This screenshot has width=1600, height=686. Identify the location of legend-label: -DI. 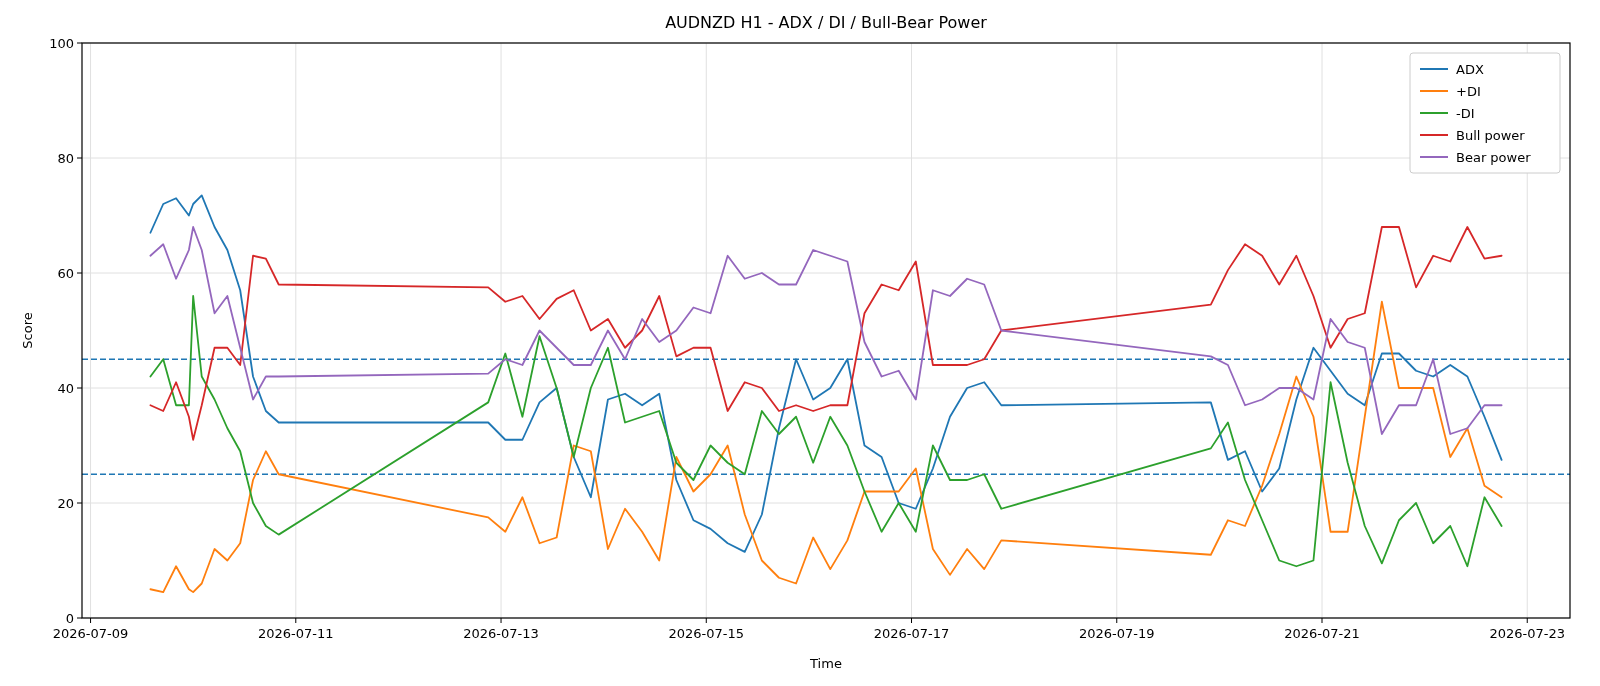
(1465, 113).